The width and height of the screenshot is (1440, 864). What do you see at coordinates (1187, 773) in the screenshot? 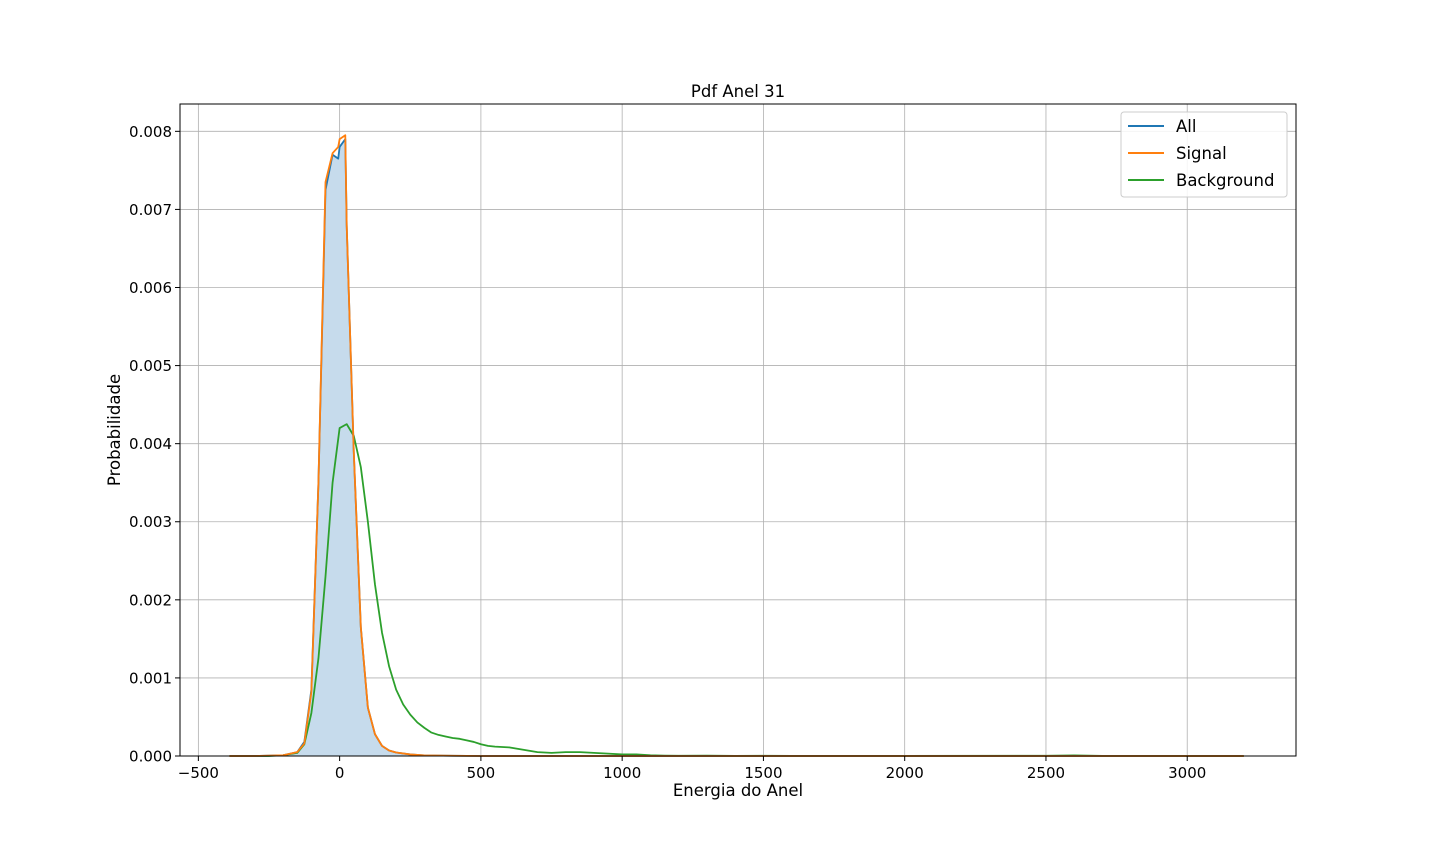
I see `x-tick-label: 3000` at bounding box center [1187, 773].